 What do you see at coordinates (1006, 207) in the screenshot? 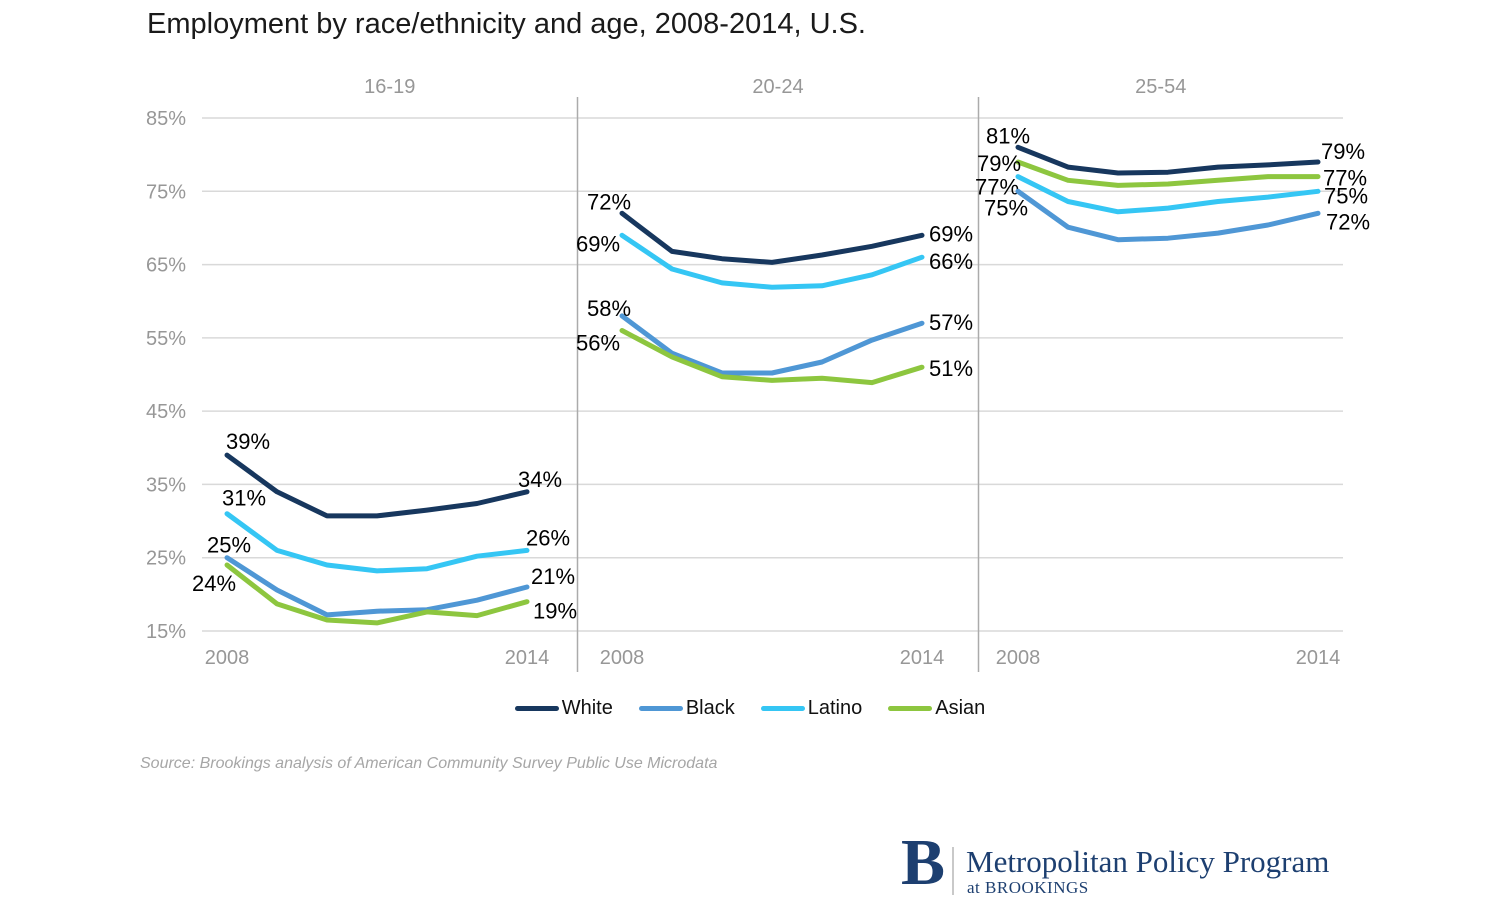
I see `start-value-label-black-25-54: 75%` at bounding box center [1006, 207].